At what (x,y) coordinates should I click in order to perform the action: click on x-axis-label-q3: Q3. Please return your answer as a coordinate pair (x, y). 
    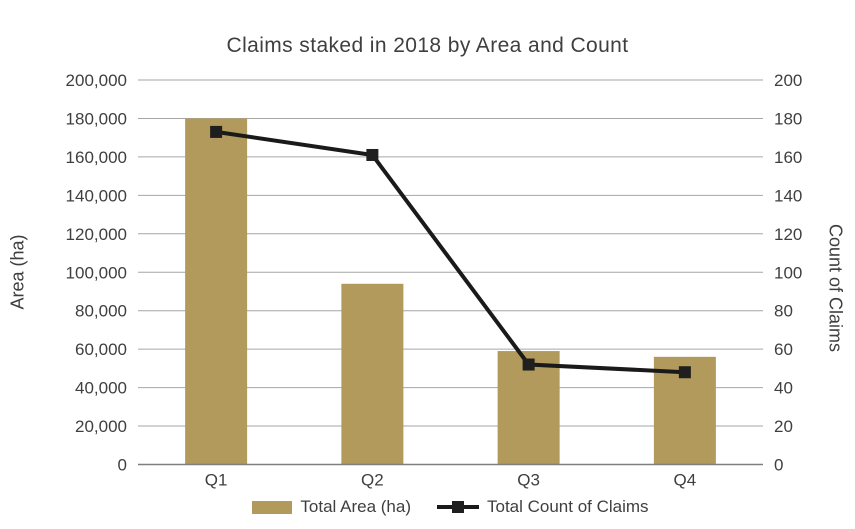
    Looking at the image, I should click on (528, 480).